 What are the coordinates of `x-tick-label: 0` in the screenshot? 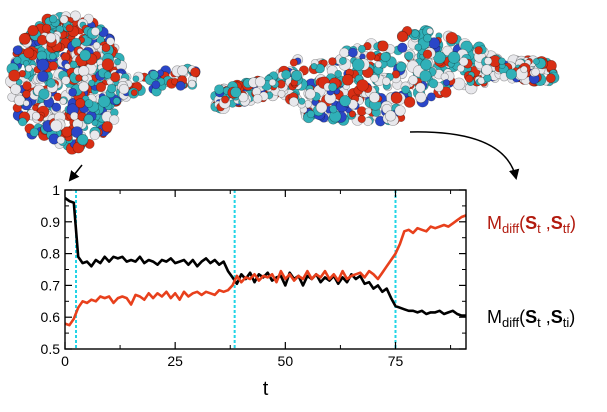 It's located at (65, 361).